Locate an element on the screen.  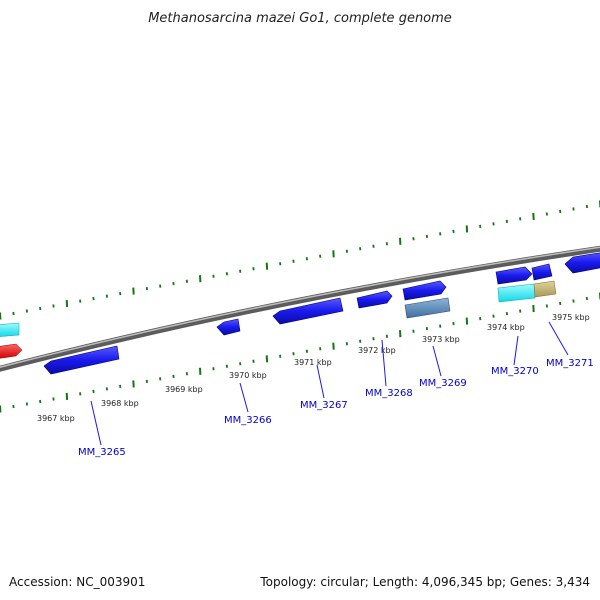
kbp-label: 3970 kbp is located at coordinates (248, 375).